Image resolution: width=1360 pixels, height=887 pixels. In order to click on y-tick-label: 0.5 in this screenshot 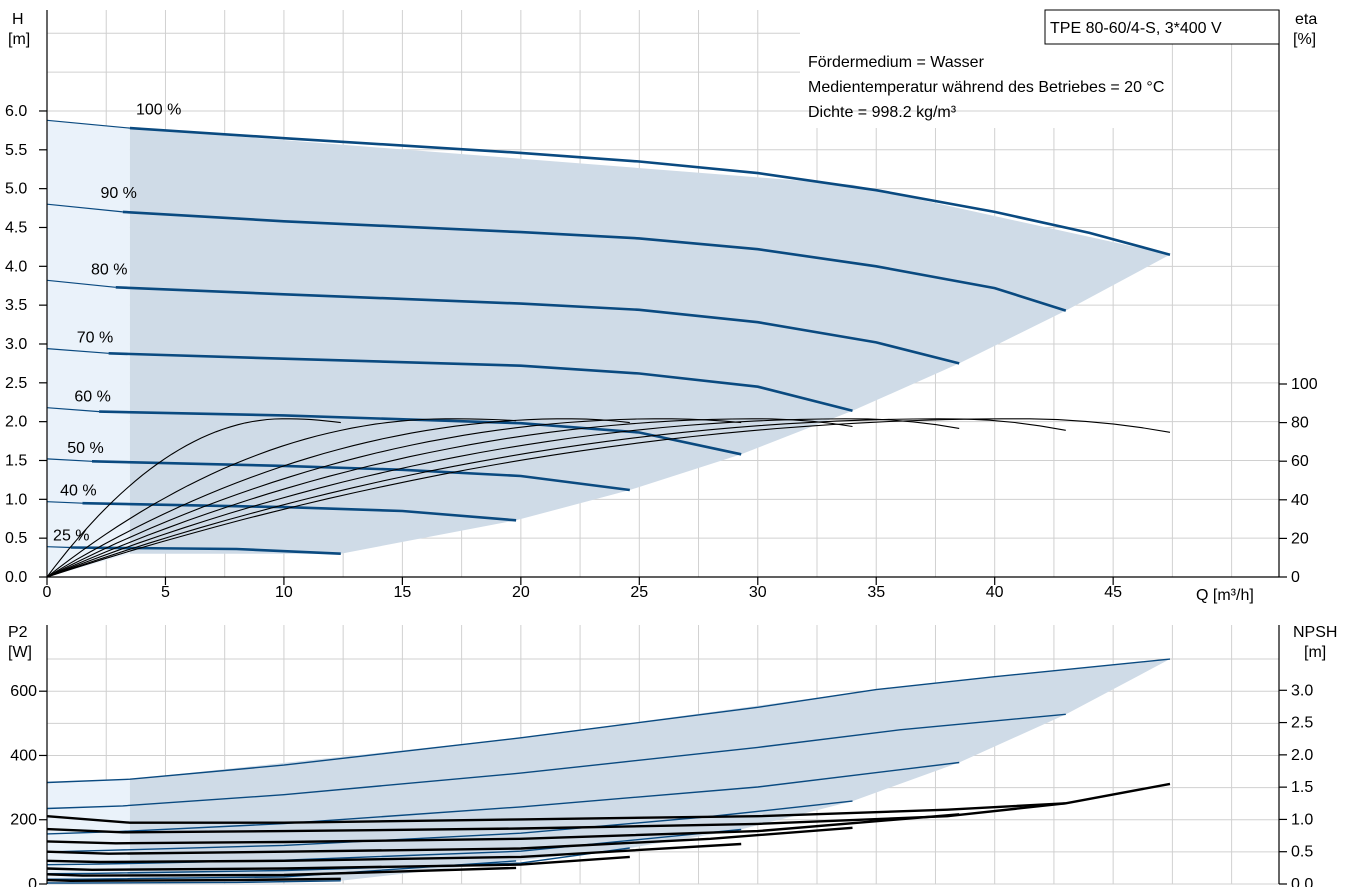, I will do `click(16, 538)`.